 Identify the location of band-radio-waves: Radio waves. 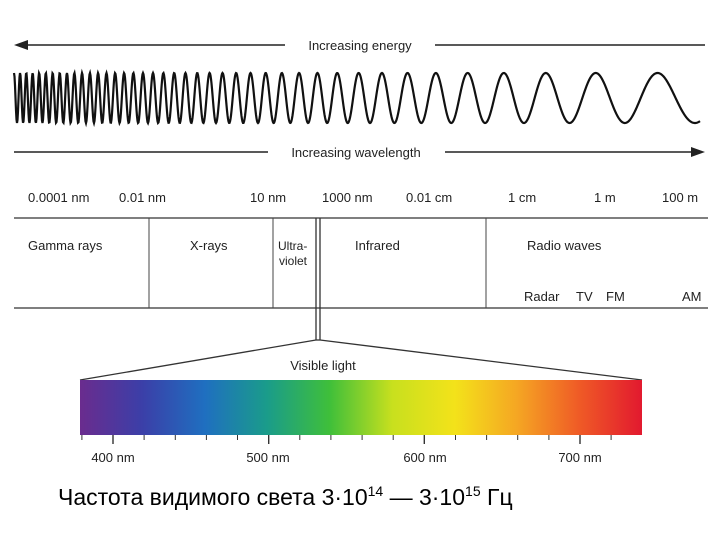
(564, 245).